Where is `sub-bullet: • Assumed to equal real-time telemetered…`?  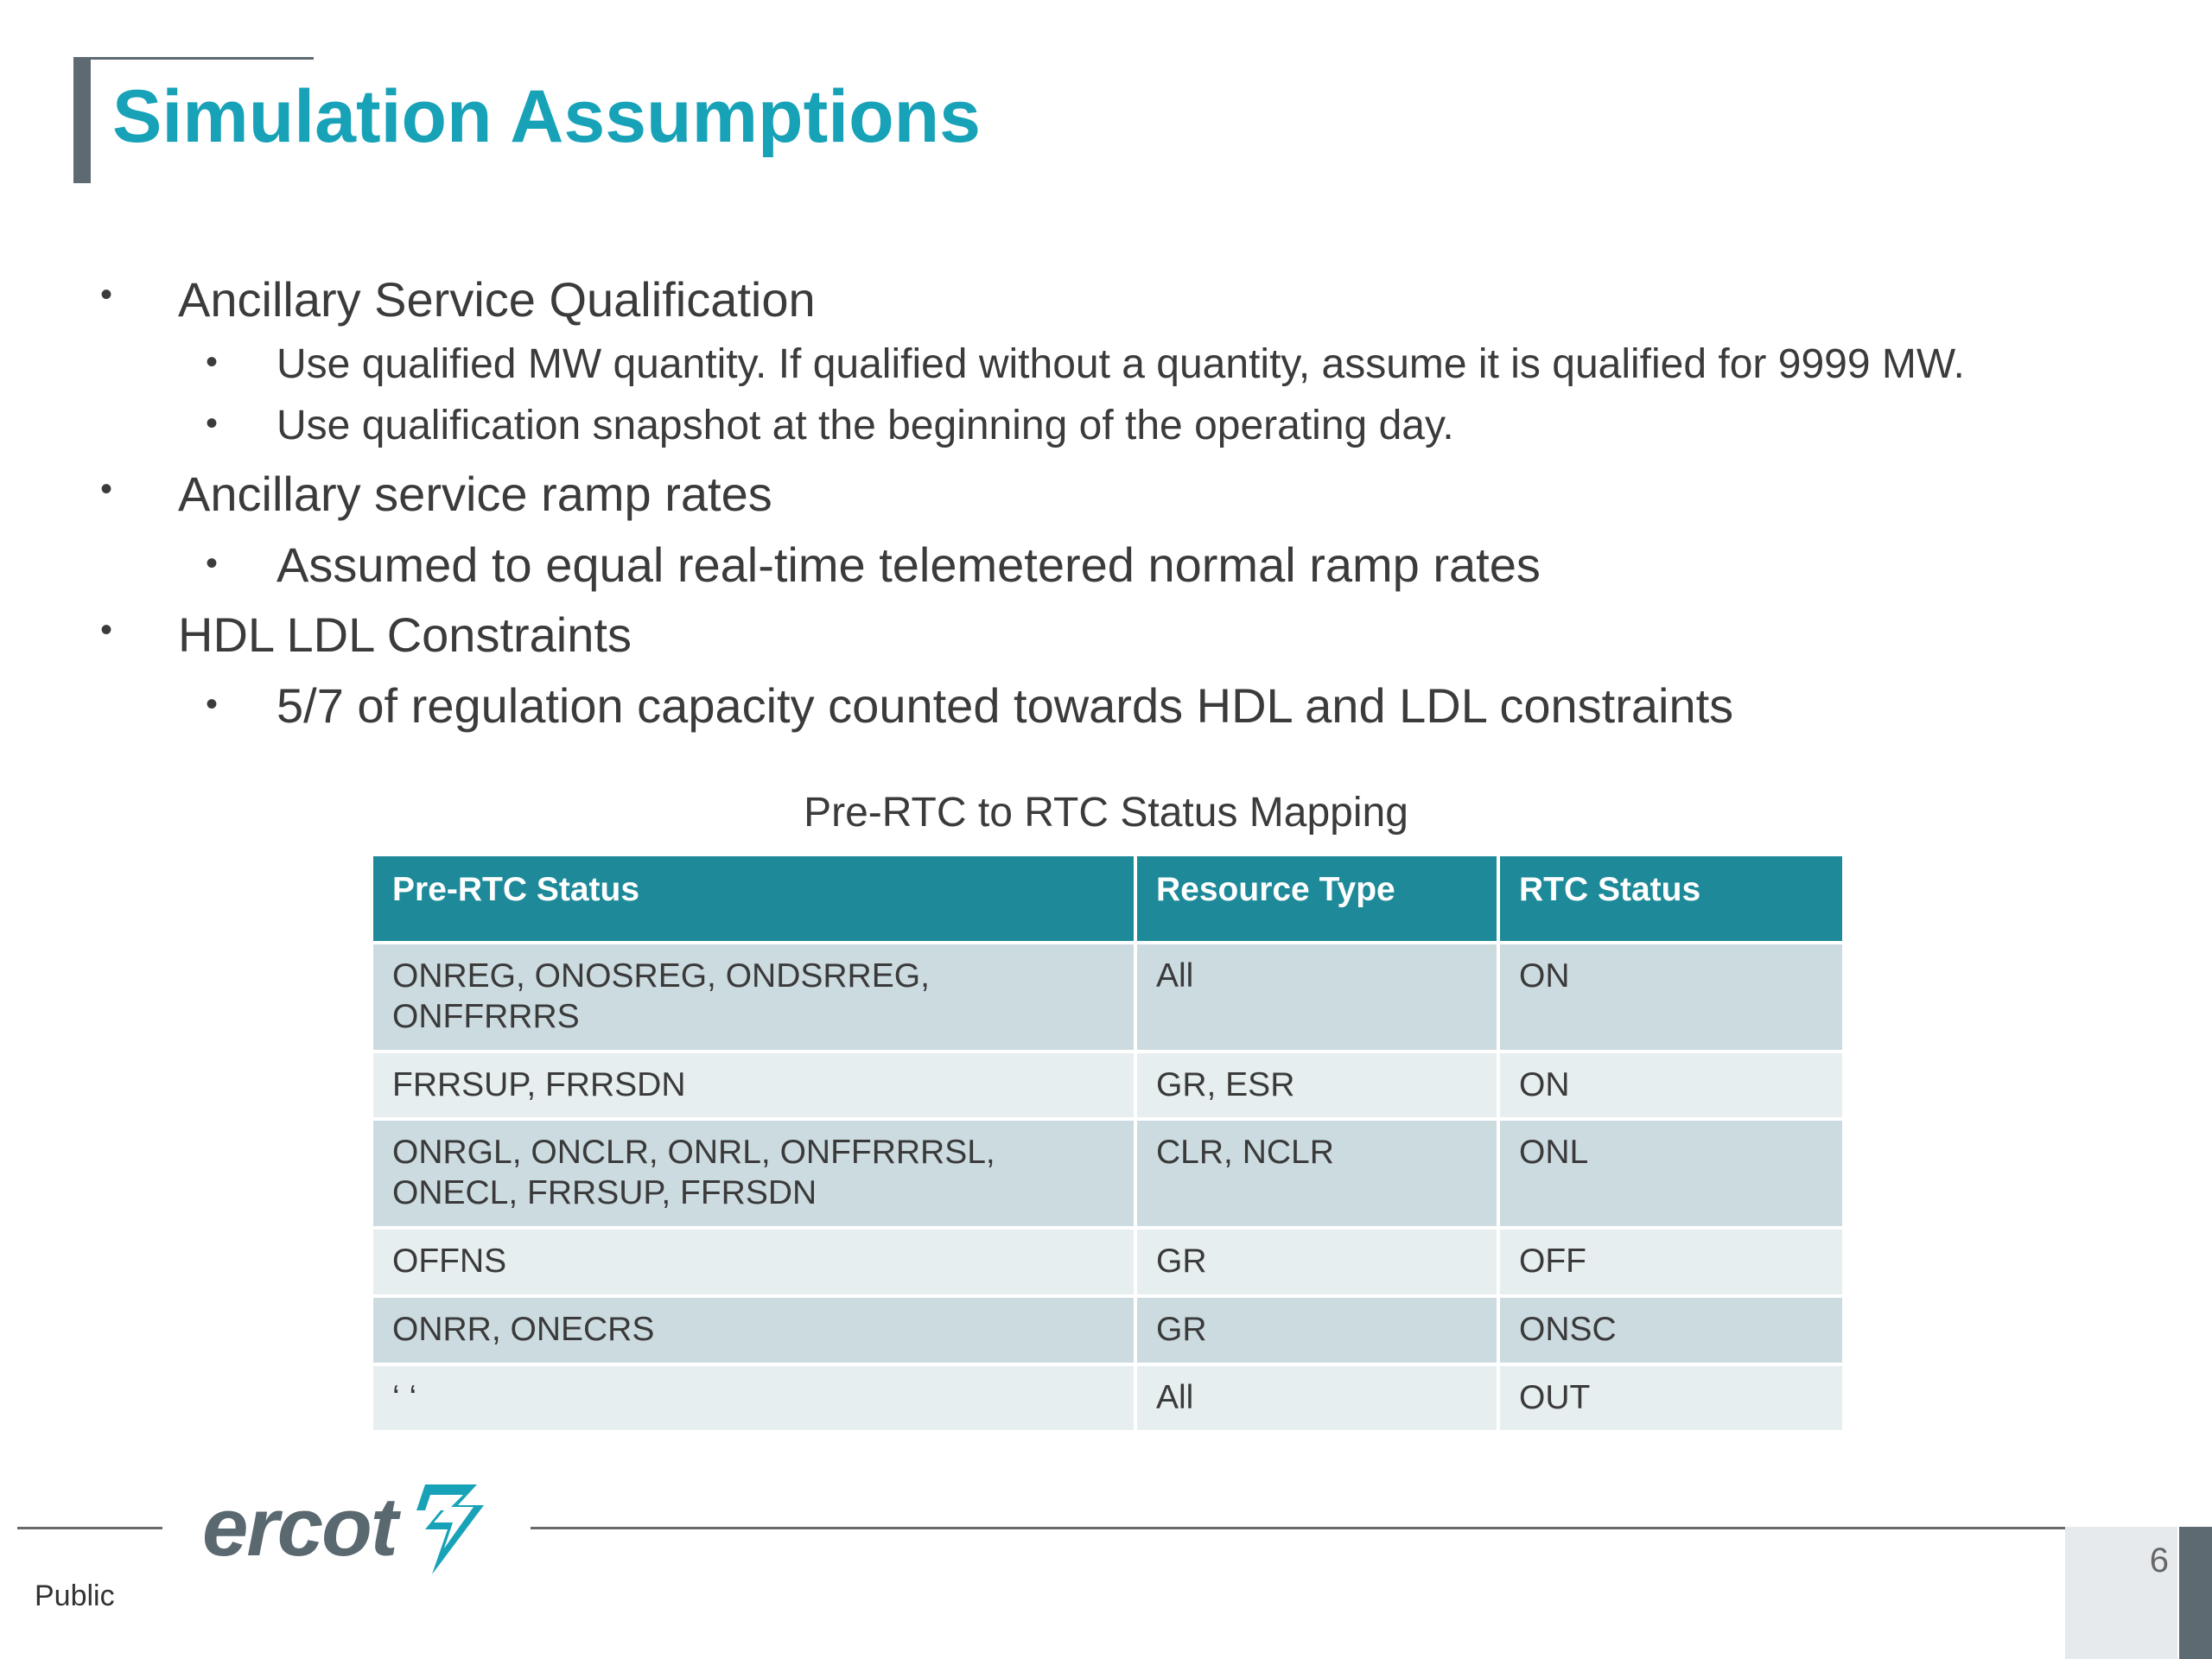
sub-bullet: • Assumed to equal real-time telemetered… is located at coordinates (873, 565).